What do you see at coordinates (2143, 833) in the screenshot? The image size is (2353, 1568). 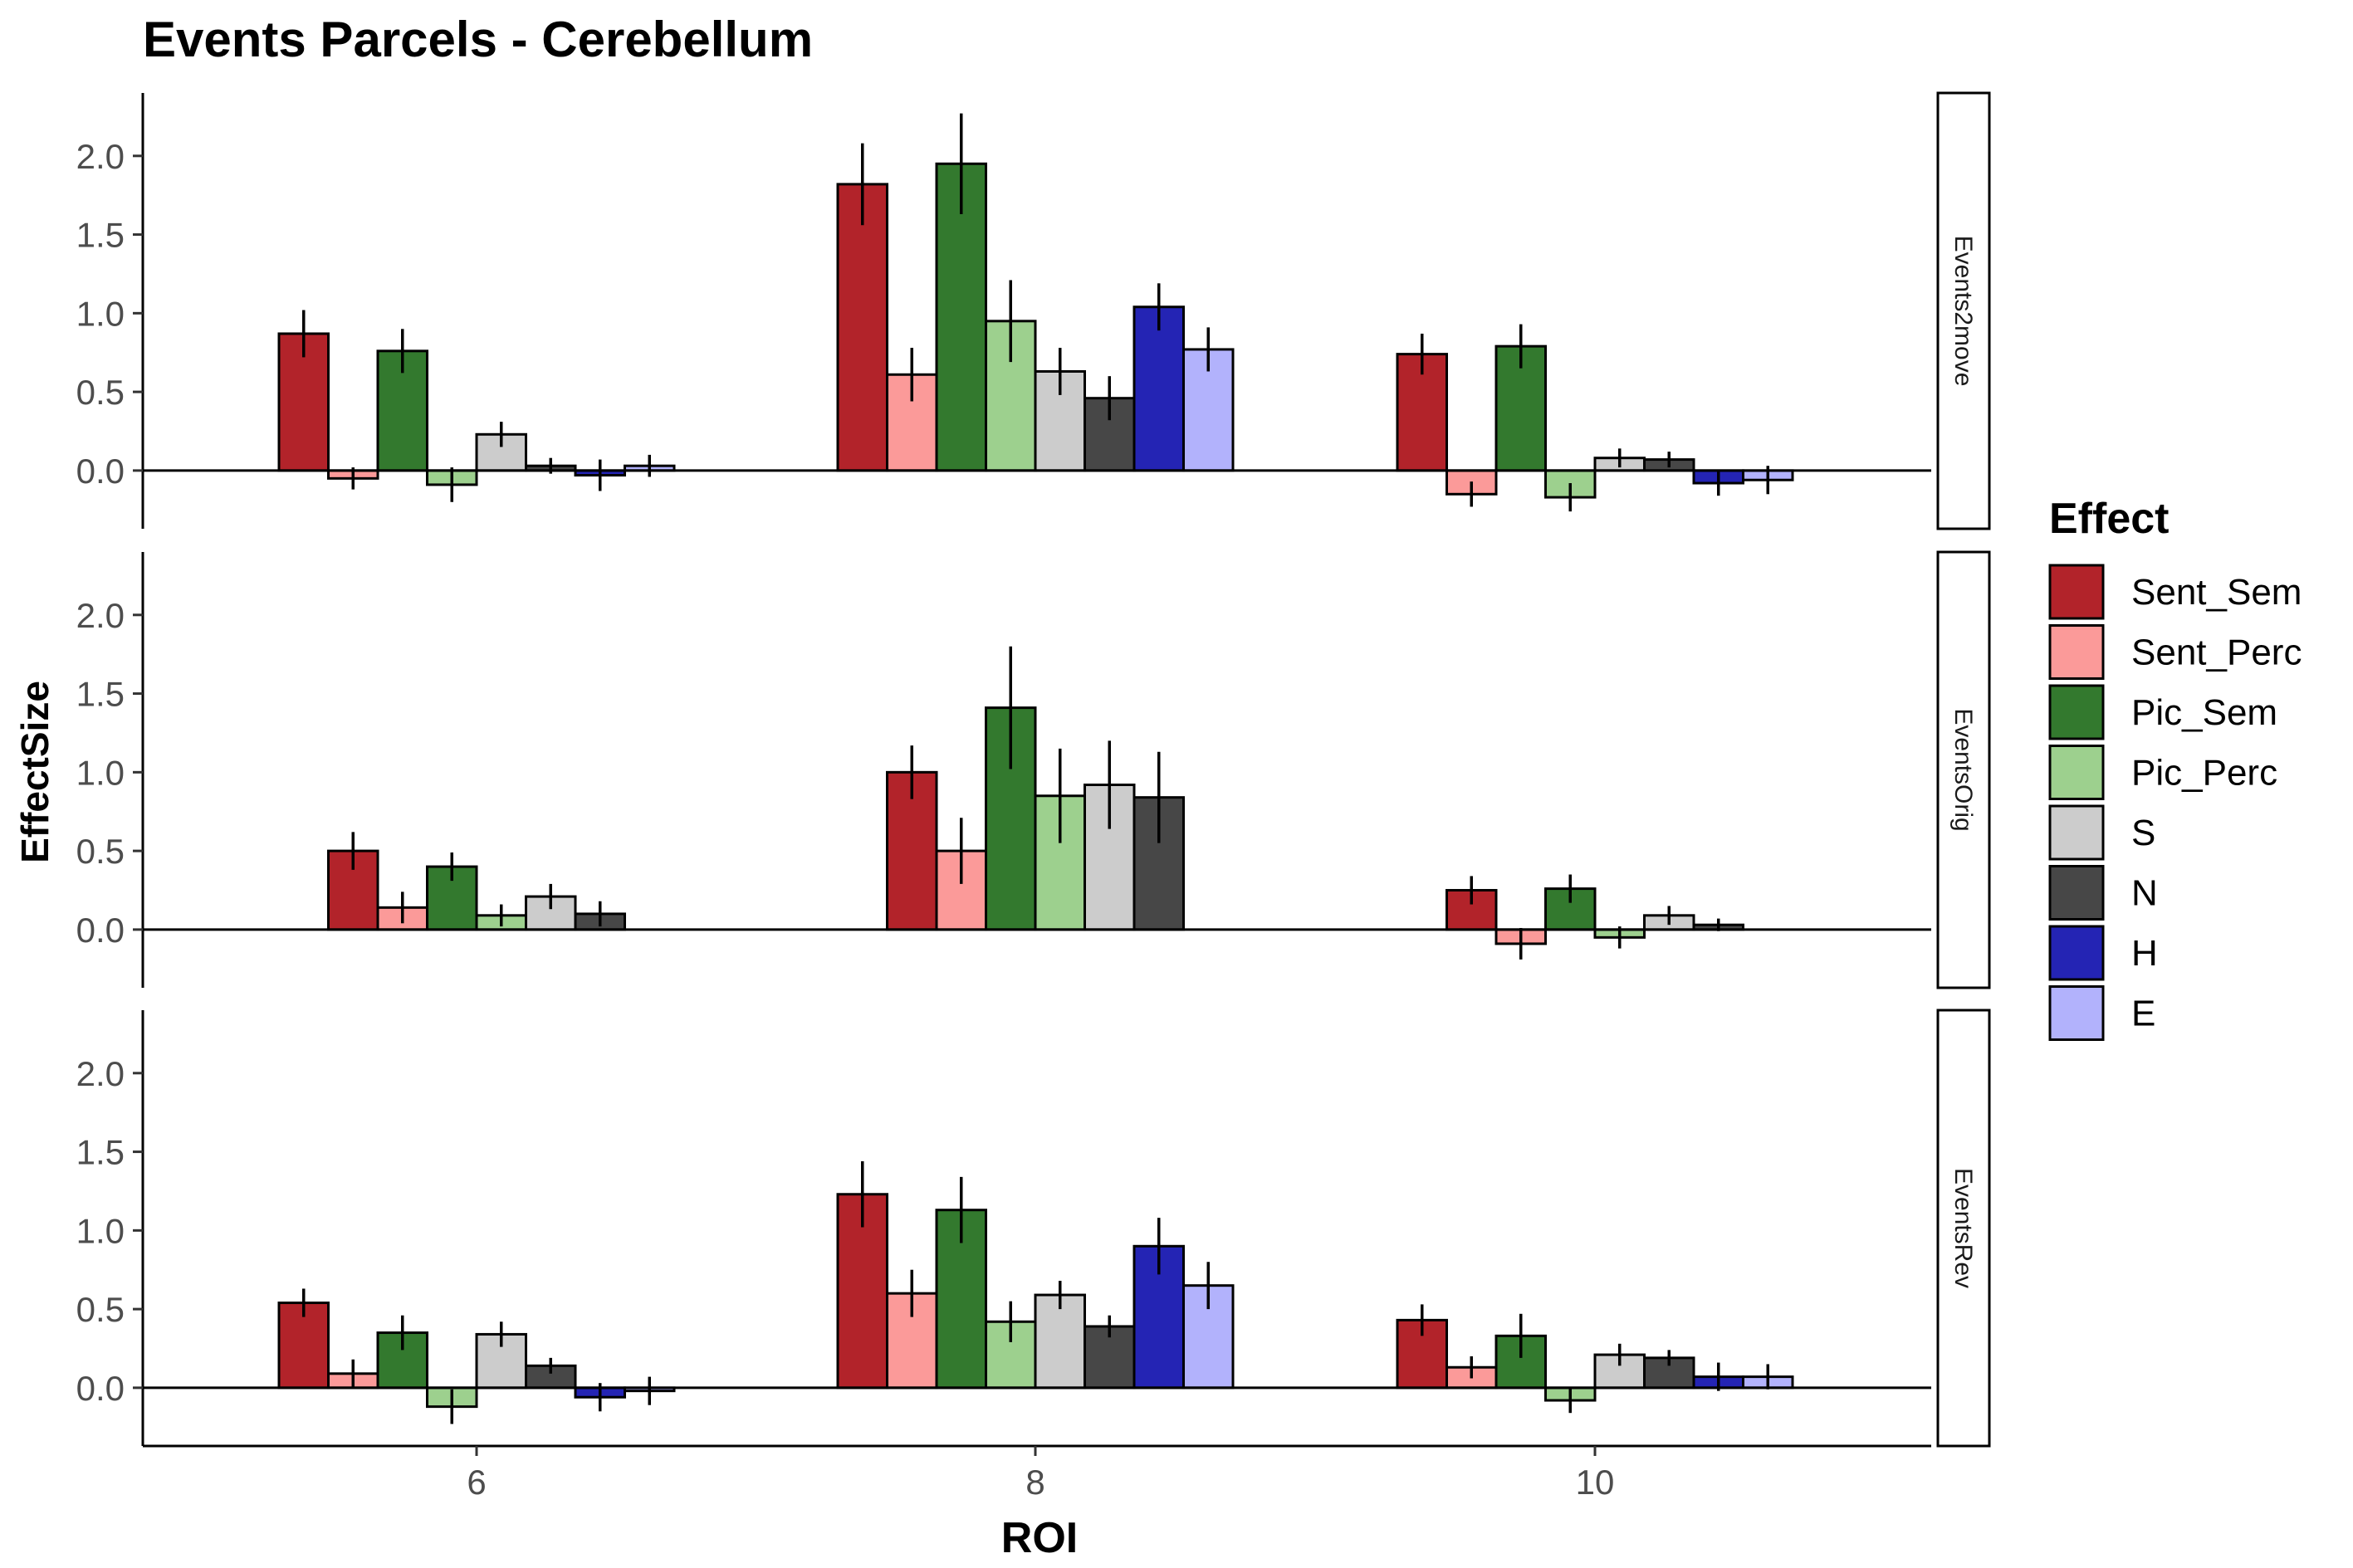 I see `legend-label: S` at bounding box center [2143, 833].